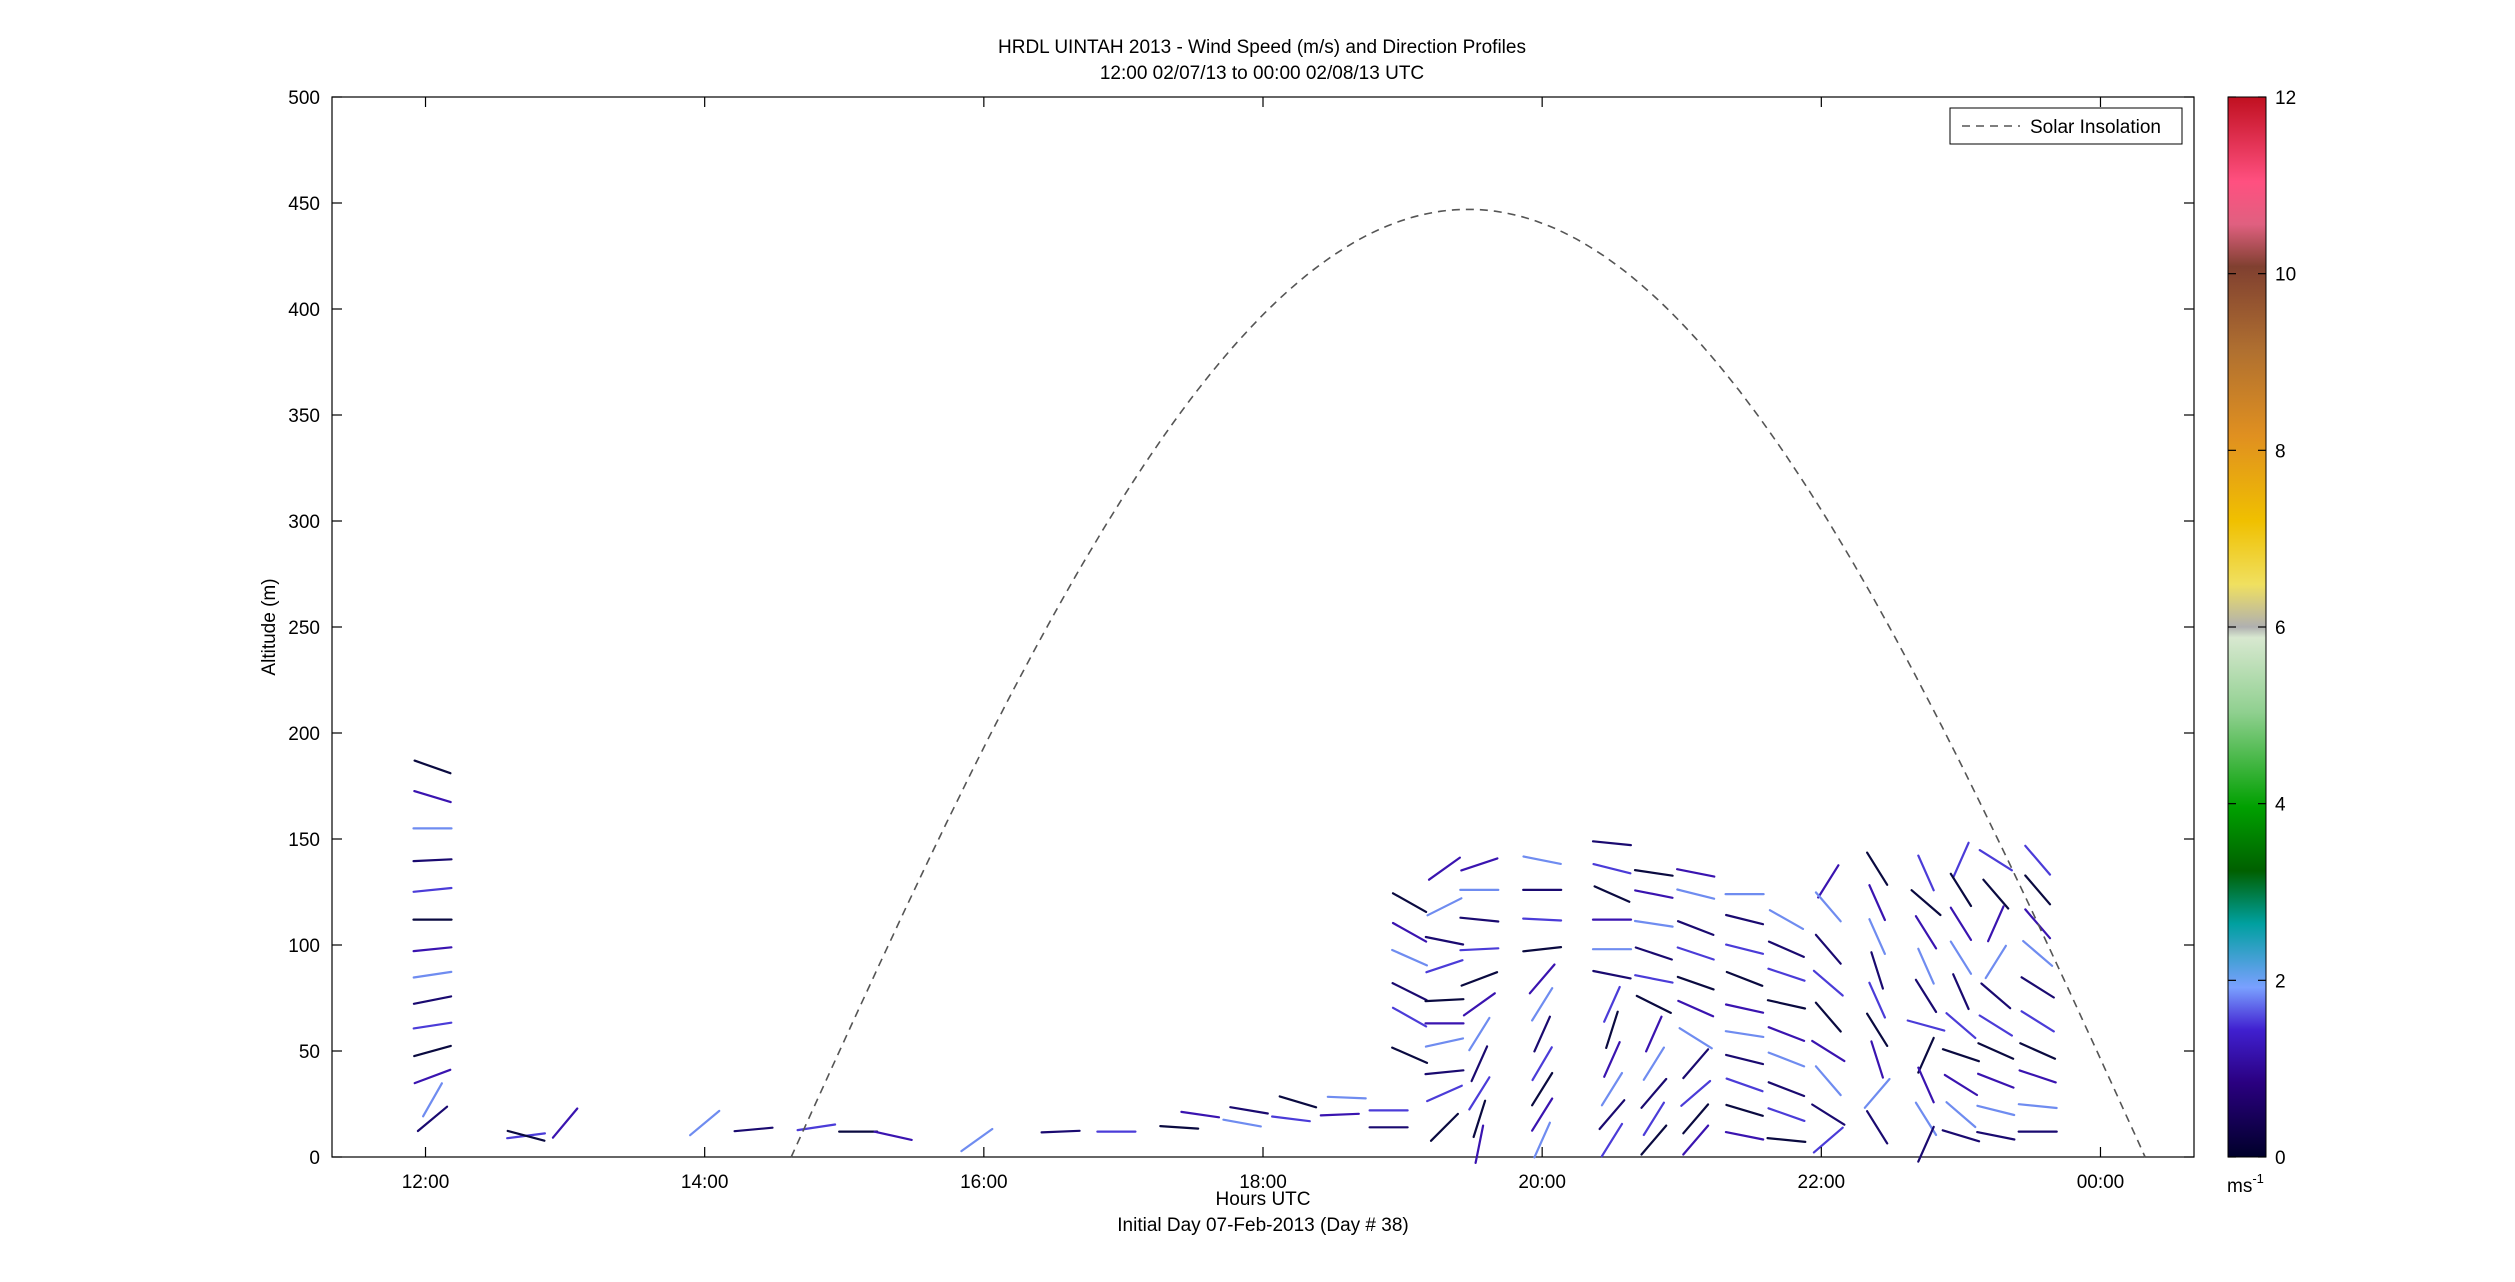  What do you see at coordinates (314, 1158) in the screenshot?
I see `y-tick-label: 0` at bounding box center [314, 1158].